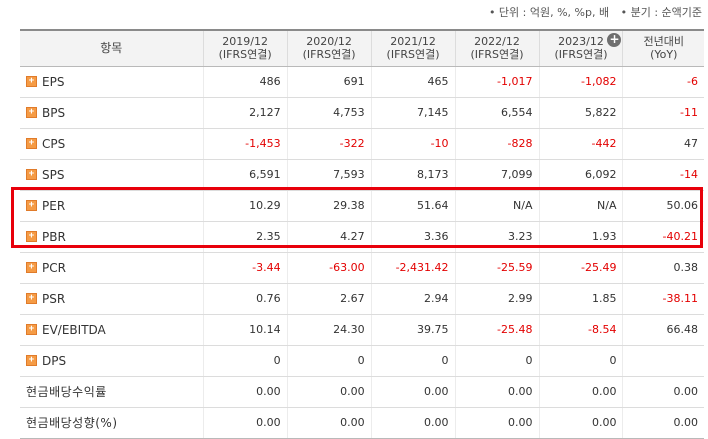 This screenshot has width=708, height=439. What do you see at coordinates (663, 144) in the screenshot?
I see `yoy-cell: 47` at bounding box center [663, 144].